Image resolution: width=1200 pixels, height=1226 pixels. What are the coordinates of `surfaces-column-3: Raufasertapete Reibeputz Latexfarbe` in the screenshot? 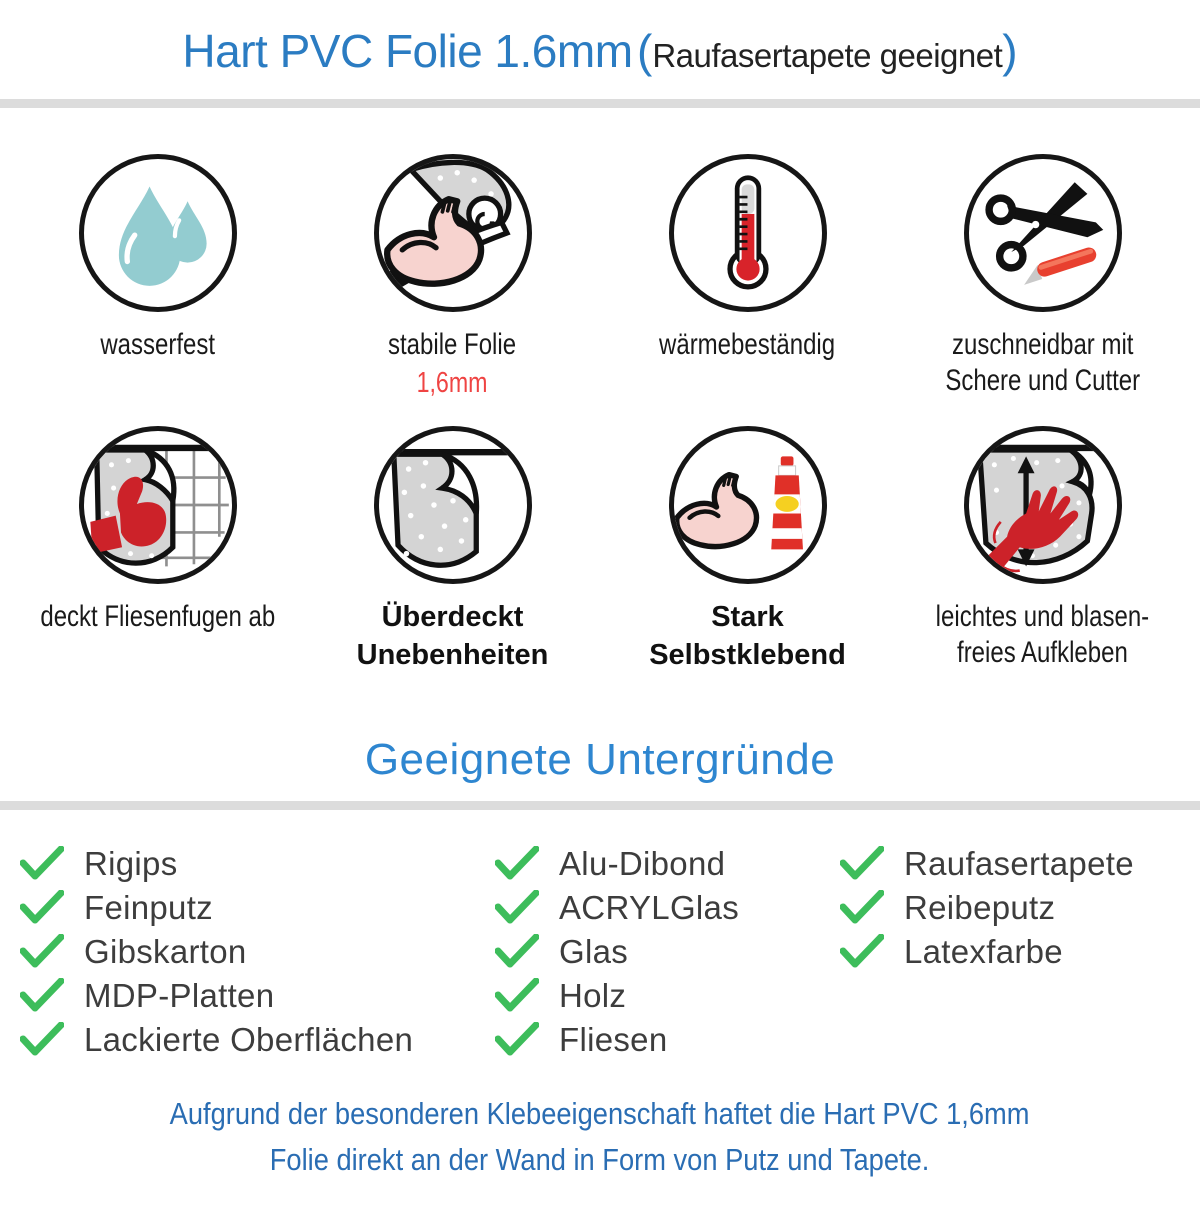 It's located at (1010, 951).